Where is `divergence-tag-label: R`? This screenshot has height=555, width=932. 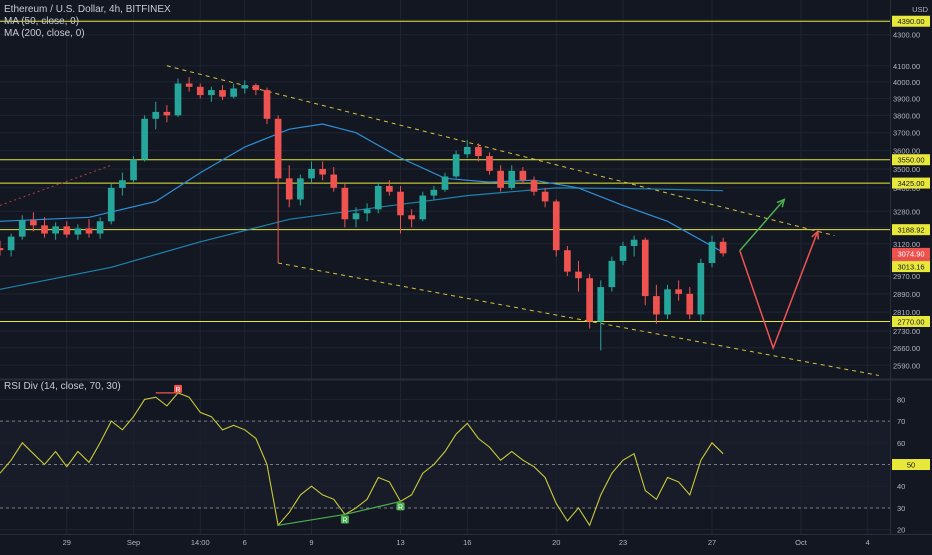
divergence-tag-label: R is located at coordinates (177, 390).